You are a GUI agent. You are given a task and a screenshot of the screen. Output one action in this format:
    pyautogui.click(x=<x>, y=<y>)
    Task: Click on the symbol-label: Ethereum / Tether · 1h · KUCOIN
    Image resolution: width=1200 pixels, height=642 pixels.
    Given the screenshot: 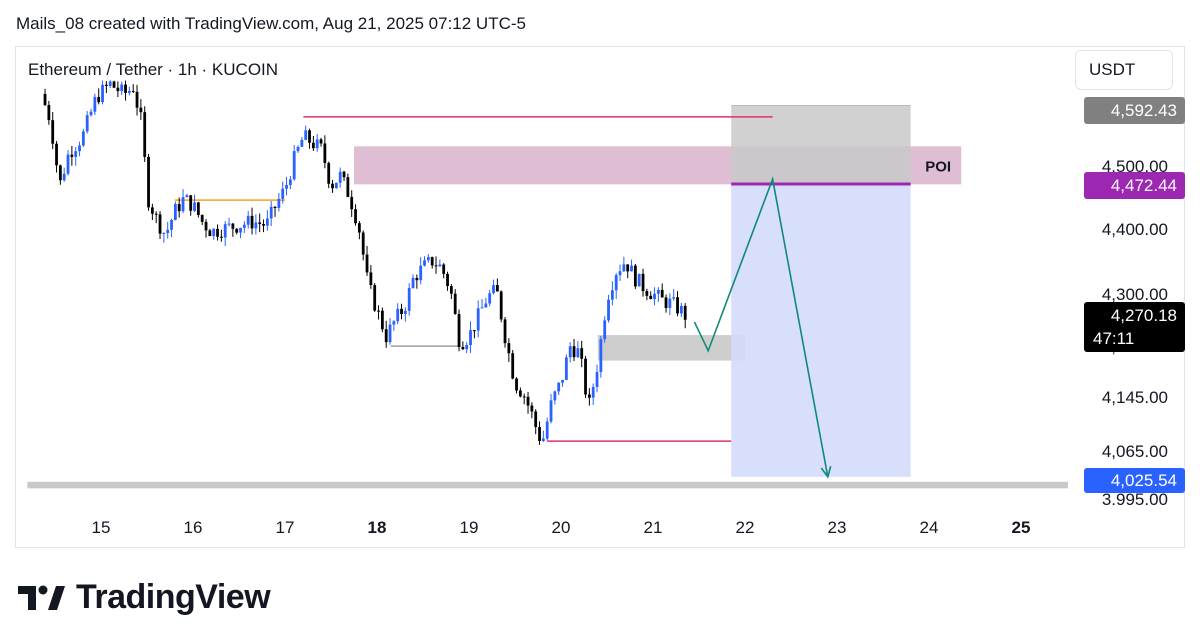 What is the action you would take?
    pyautogui.click(x=153, y=69)
    